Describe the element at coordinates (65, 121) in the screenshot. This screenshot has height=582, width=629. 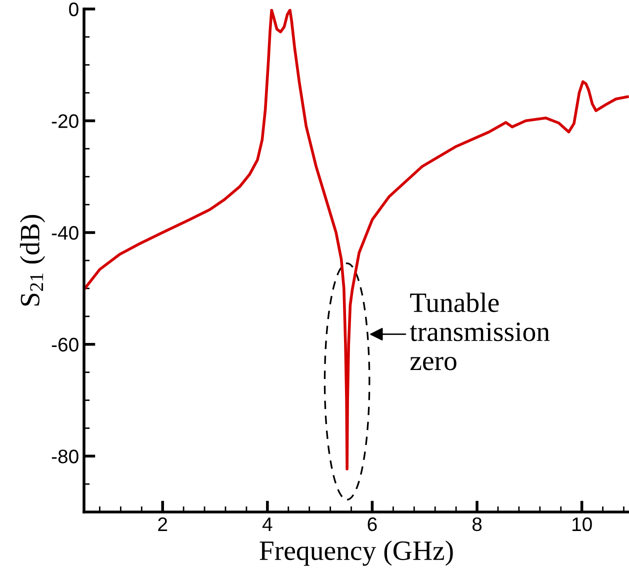
I see `y-tick-label: -20` at that location.